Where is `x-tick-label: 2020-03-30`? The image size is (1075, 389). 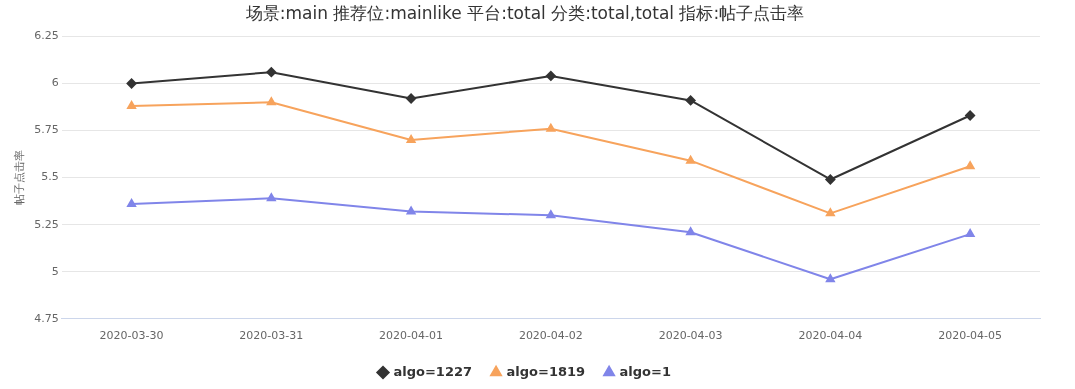 x-tick-label: 2020-03-30 is located at coordinates (131, 336).